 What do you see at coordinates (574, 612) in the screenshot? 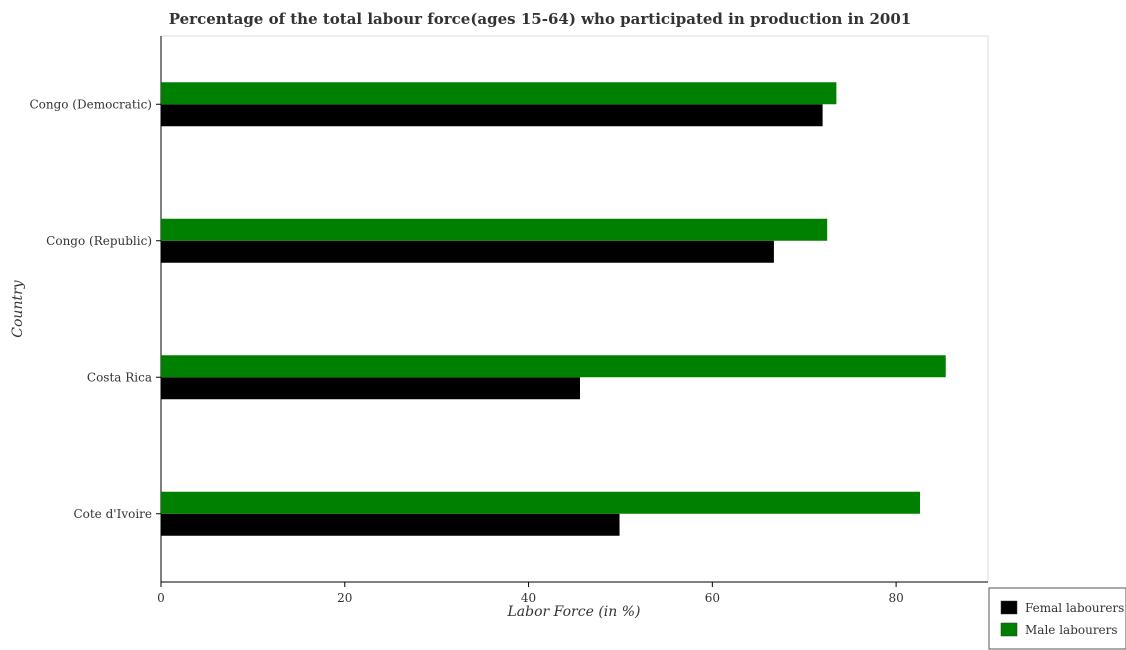
I see `x-axis-label: Labor Force (in %)` at bounding box center [574, 612].